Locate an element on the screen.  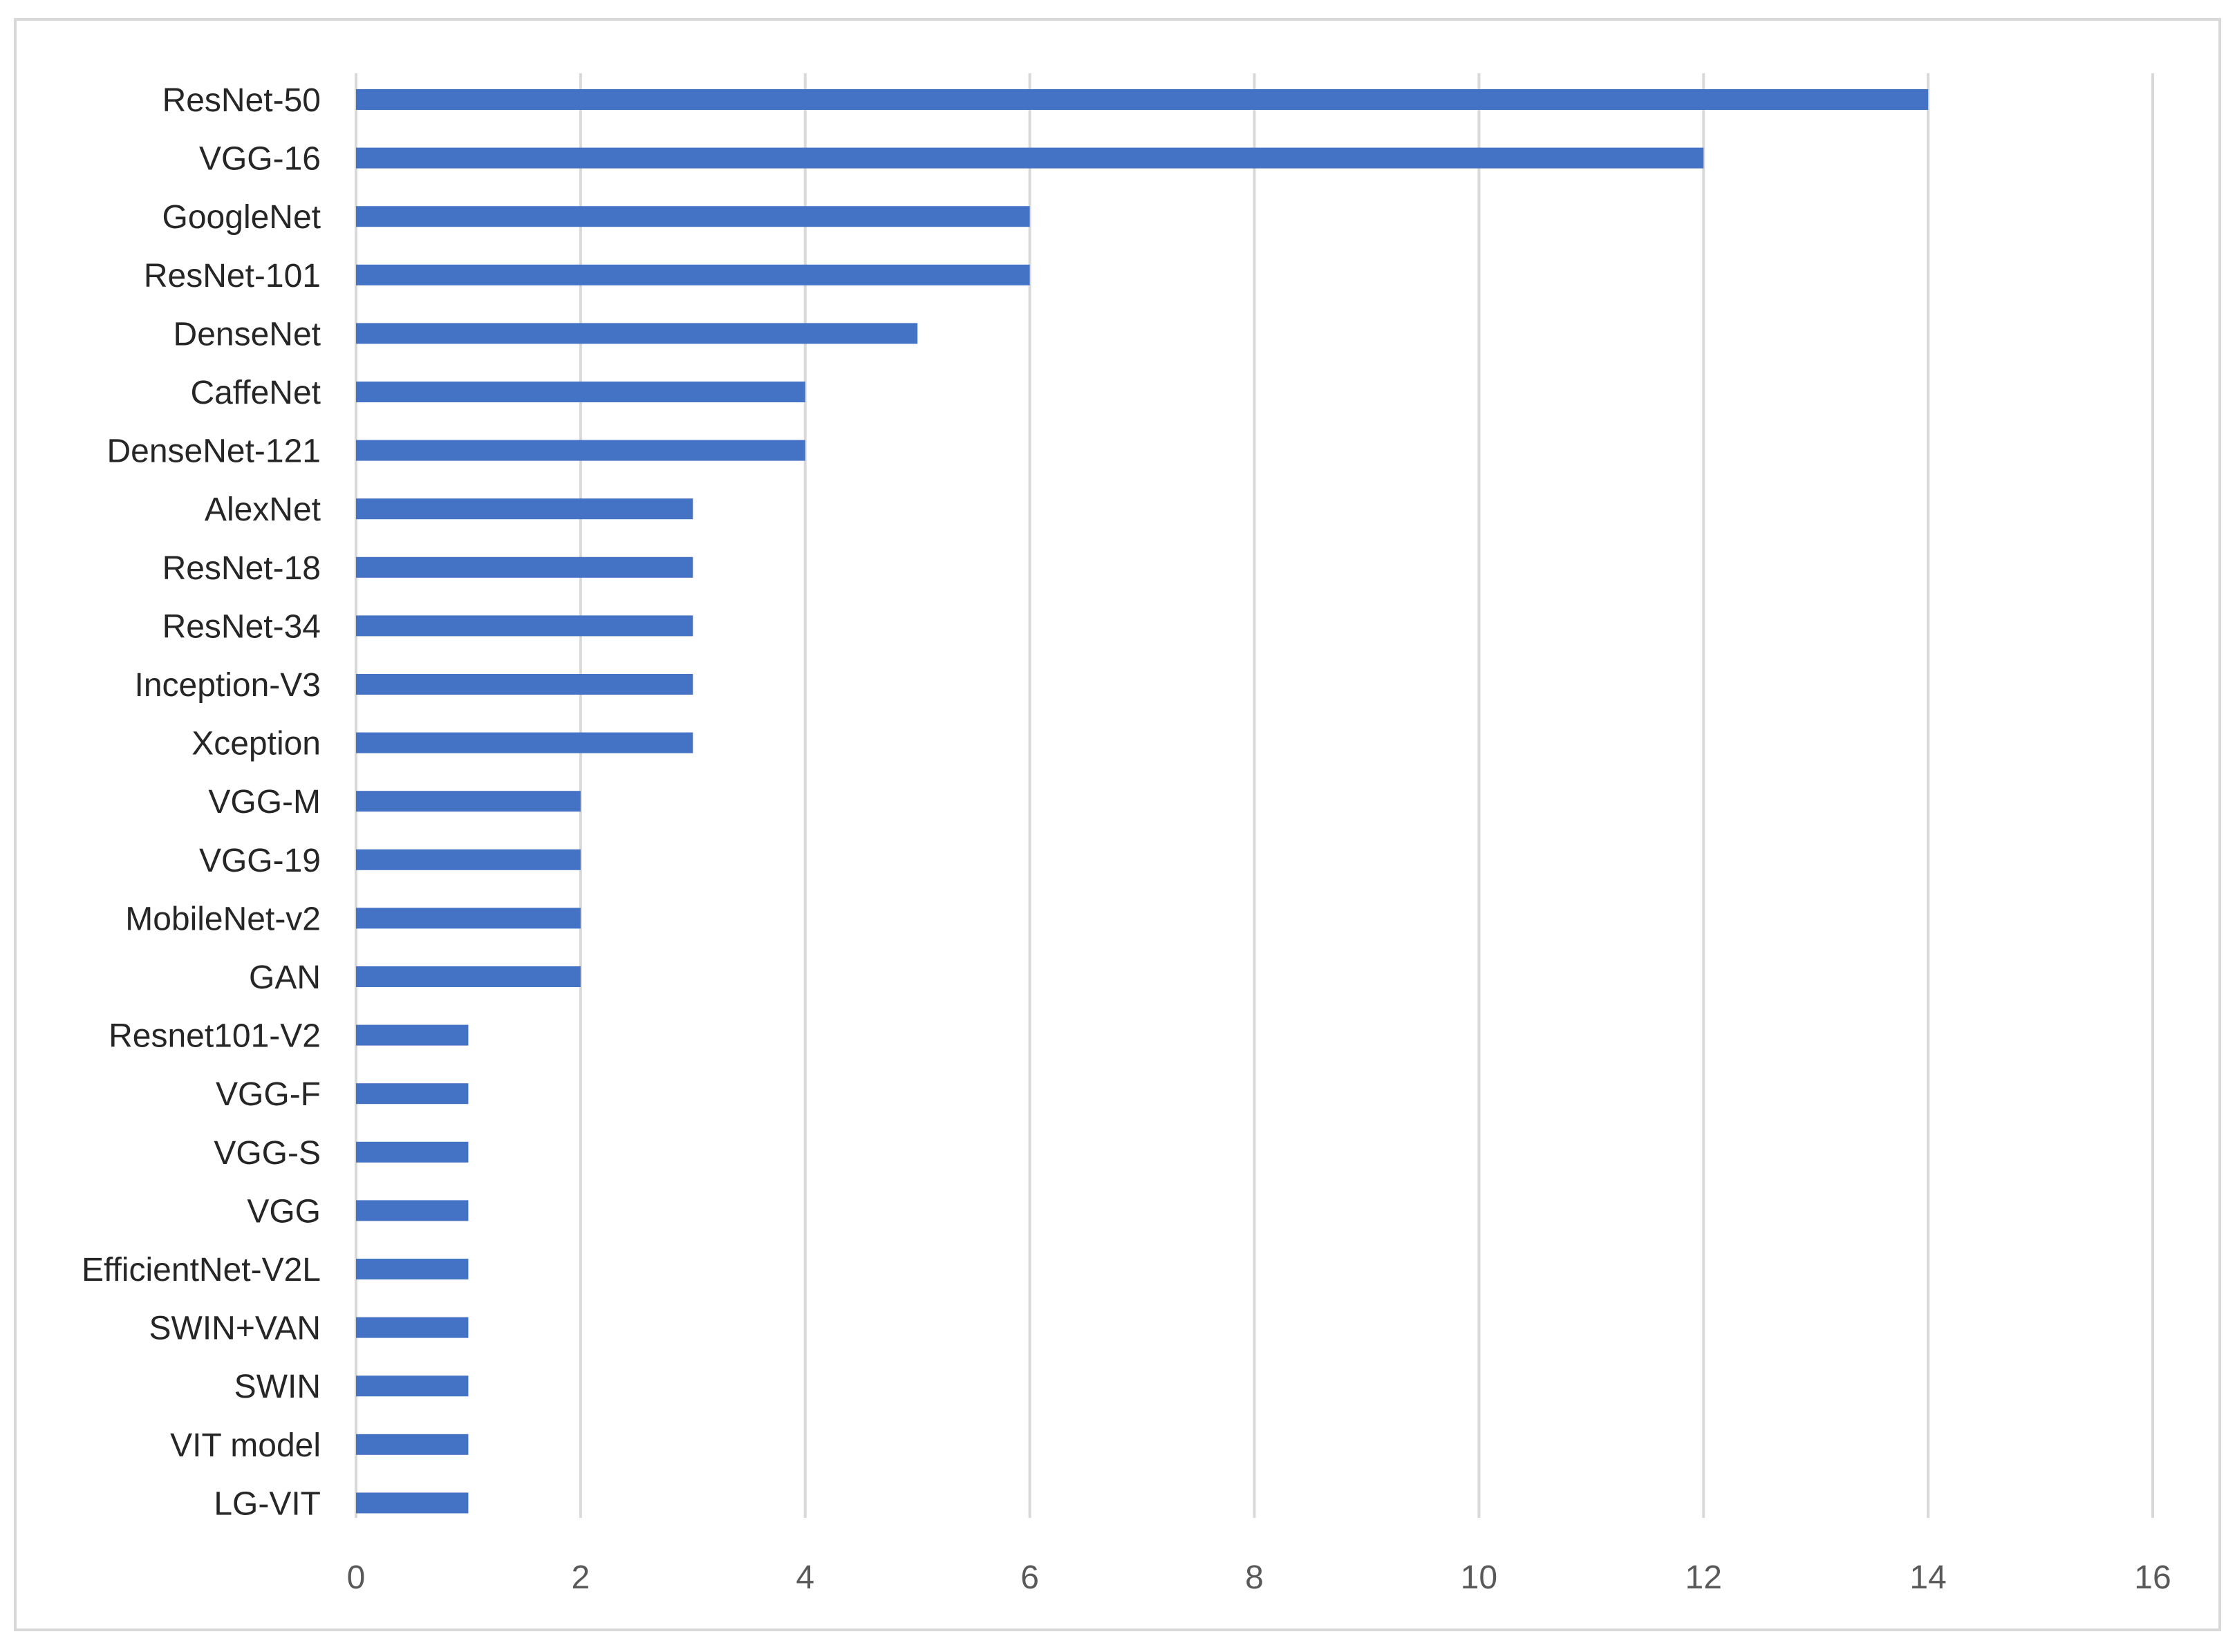
category-label-vit-model: VIT model is located at coordinates (246, 1445).